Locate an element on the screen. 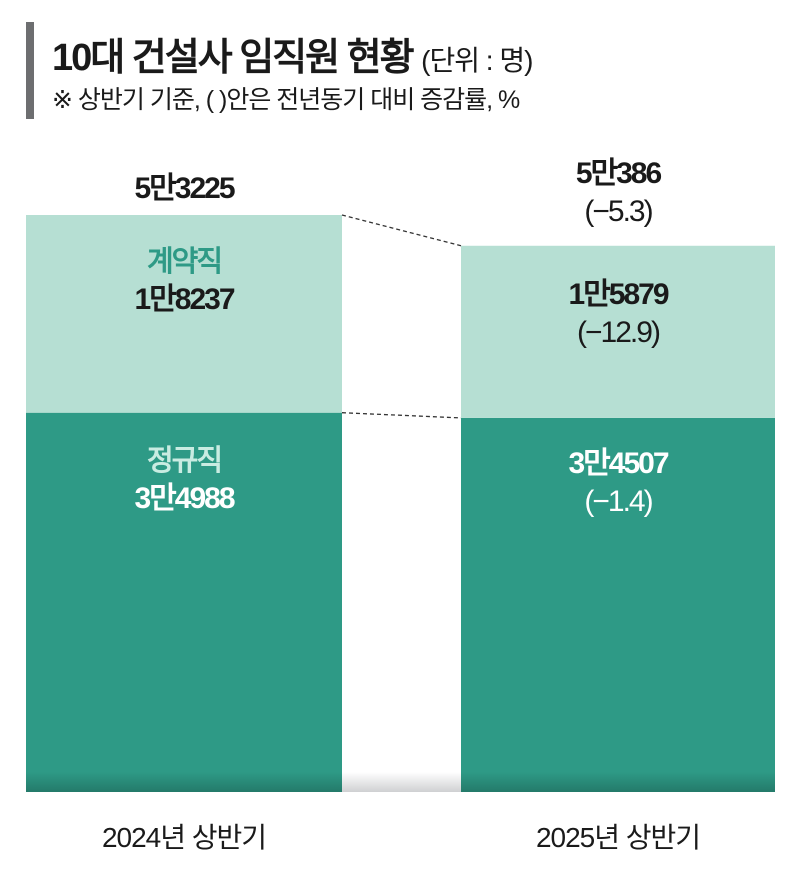  title-text: 10대 건설사 임직원 현황 is located at coordinates (233, 58).